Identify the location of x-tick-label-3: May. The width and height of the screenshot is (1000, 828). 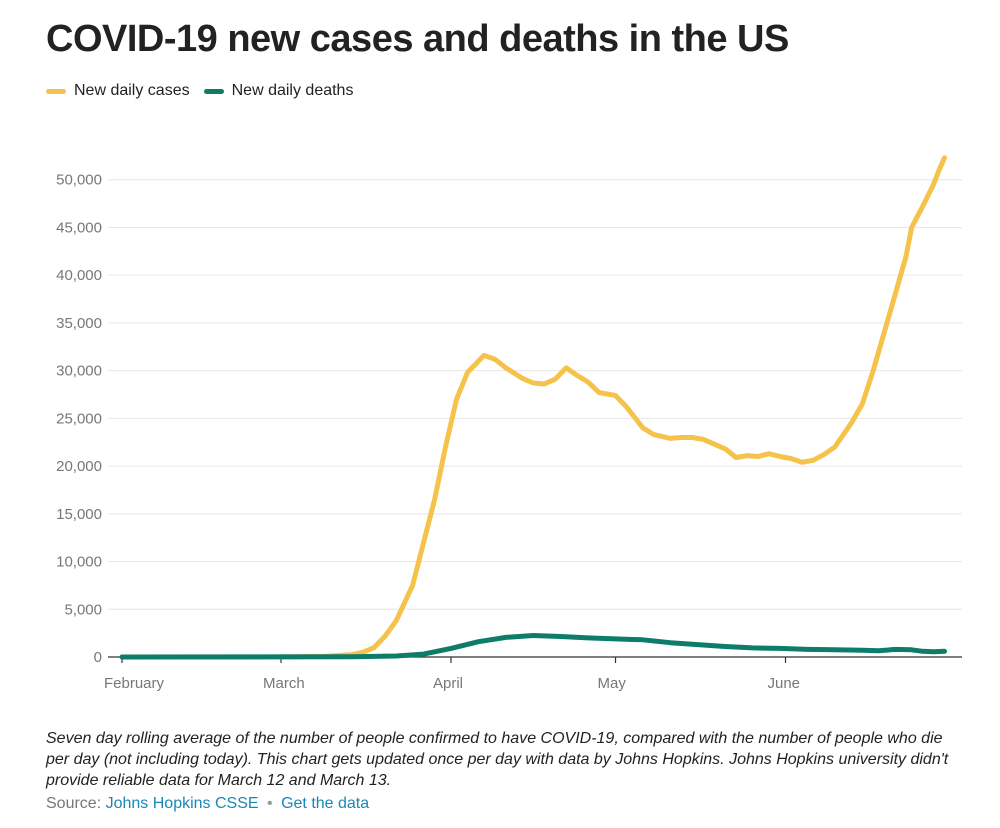
(612, 683).